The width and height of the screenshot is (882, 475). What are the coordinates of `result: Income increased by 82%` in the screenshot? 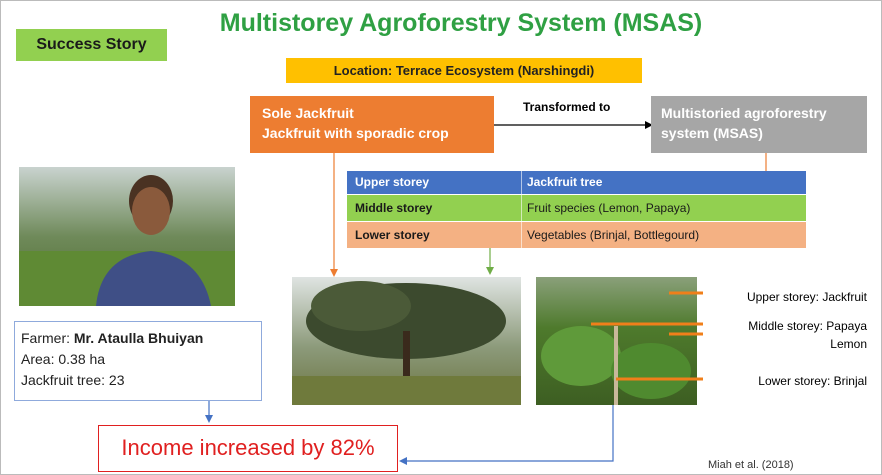 It's located at (248, 448).